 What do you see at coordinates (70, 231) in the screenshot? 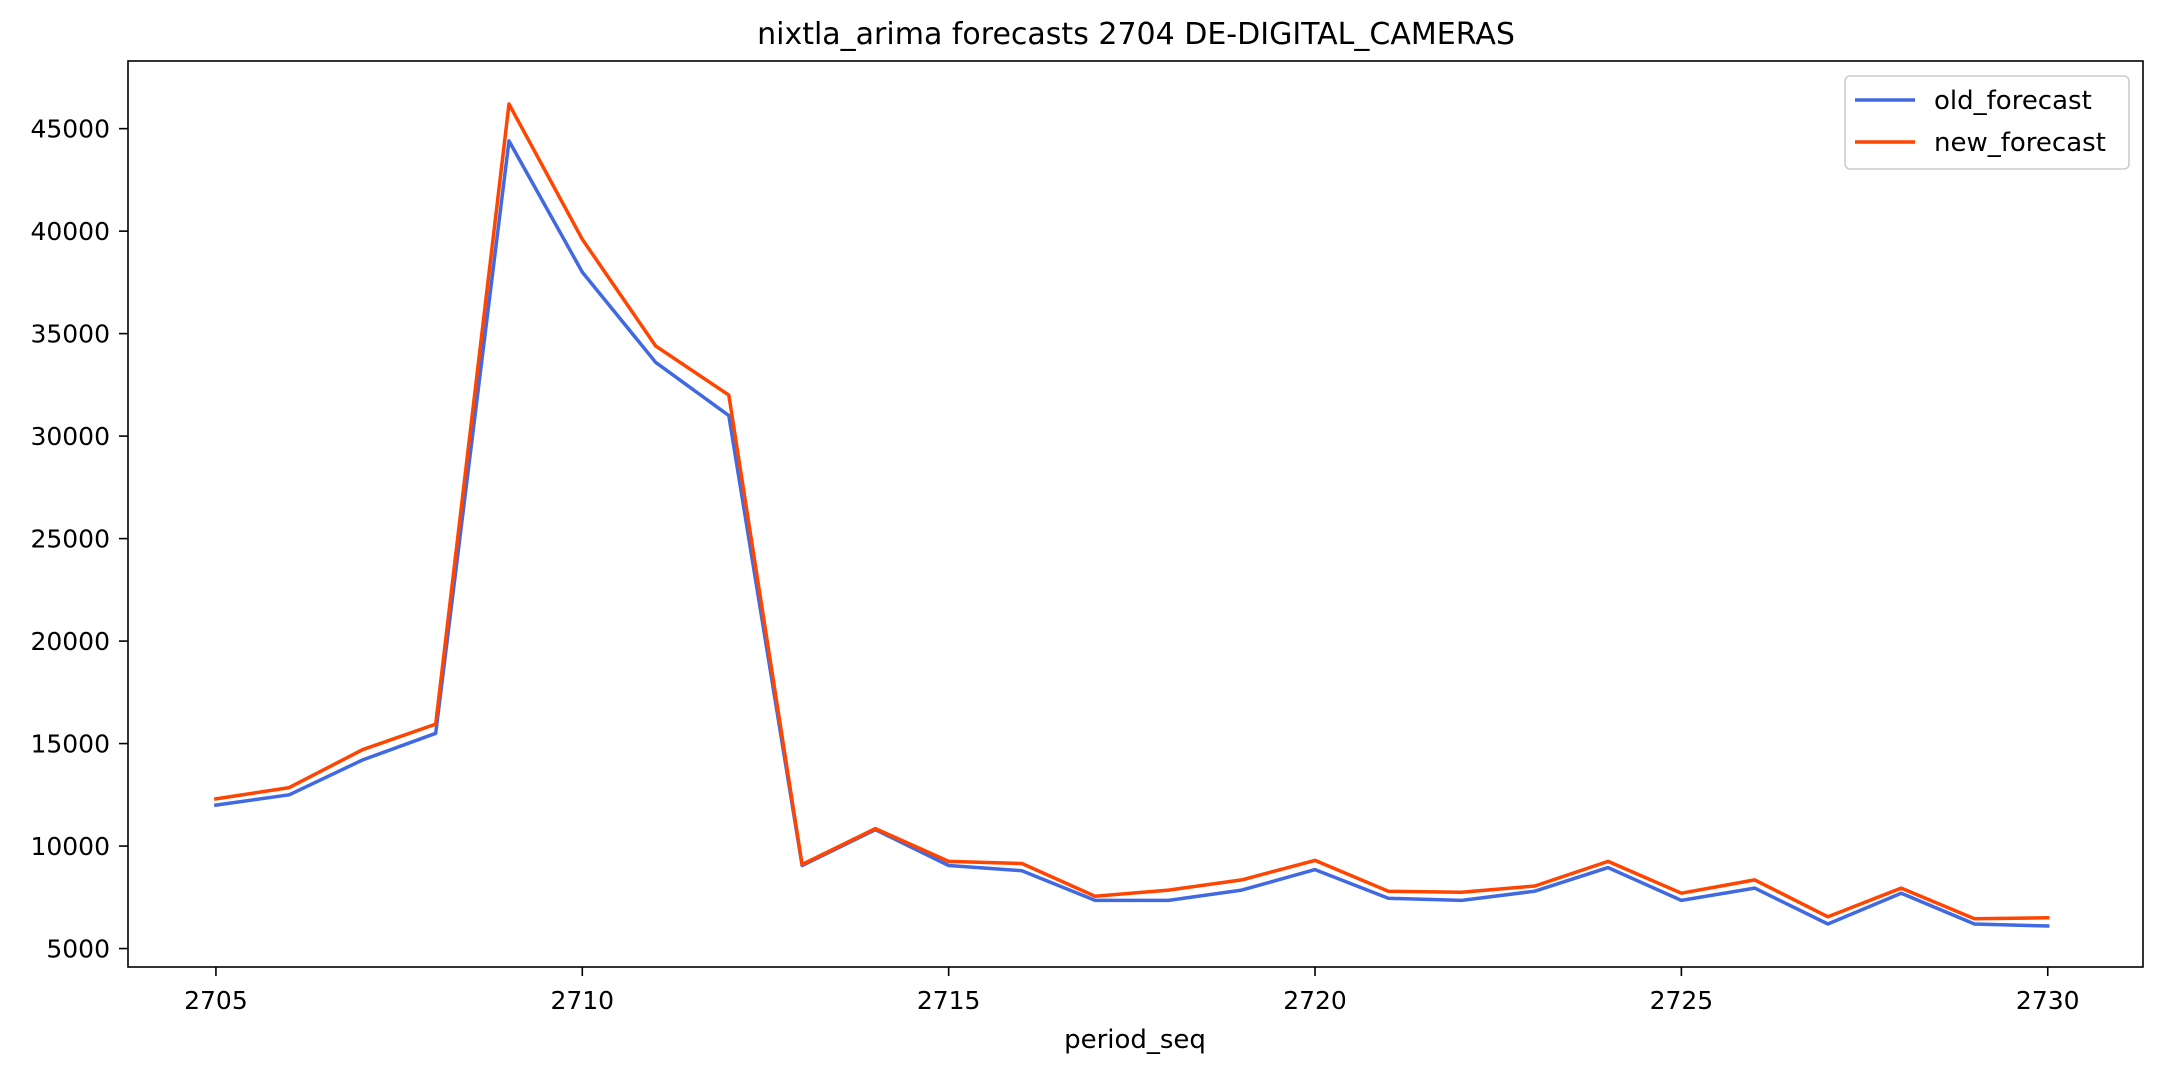
I see `y-tick-label: 40000` at bounding box center [70, 231].